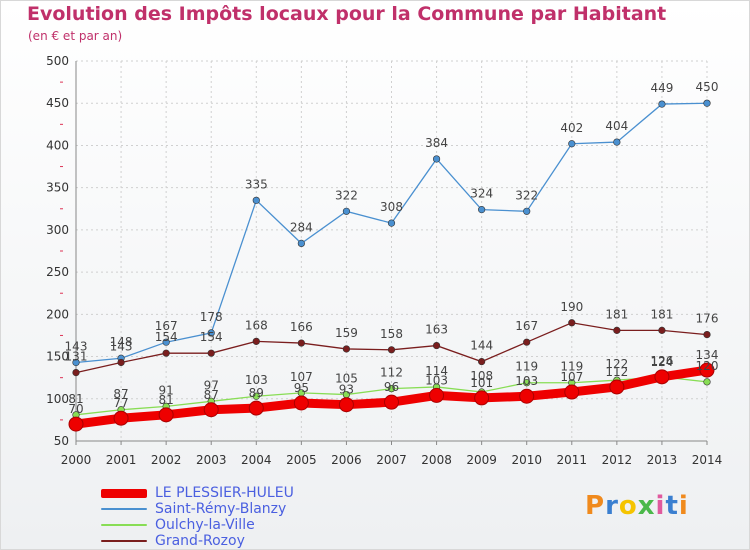 This screenshot has width=750, height=550. I want to click on data-label: 450, so click(707, 87).